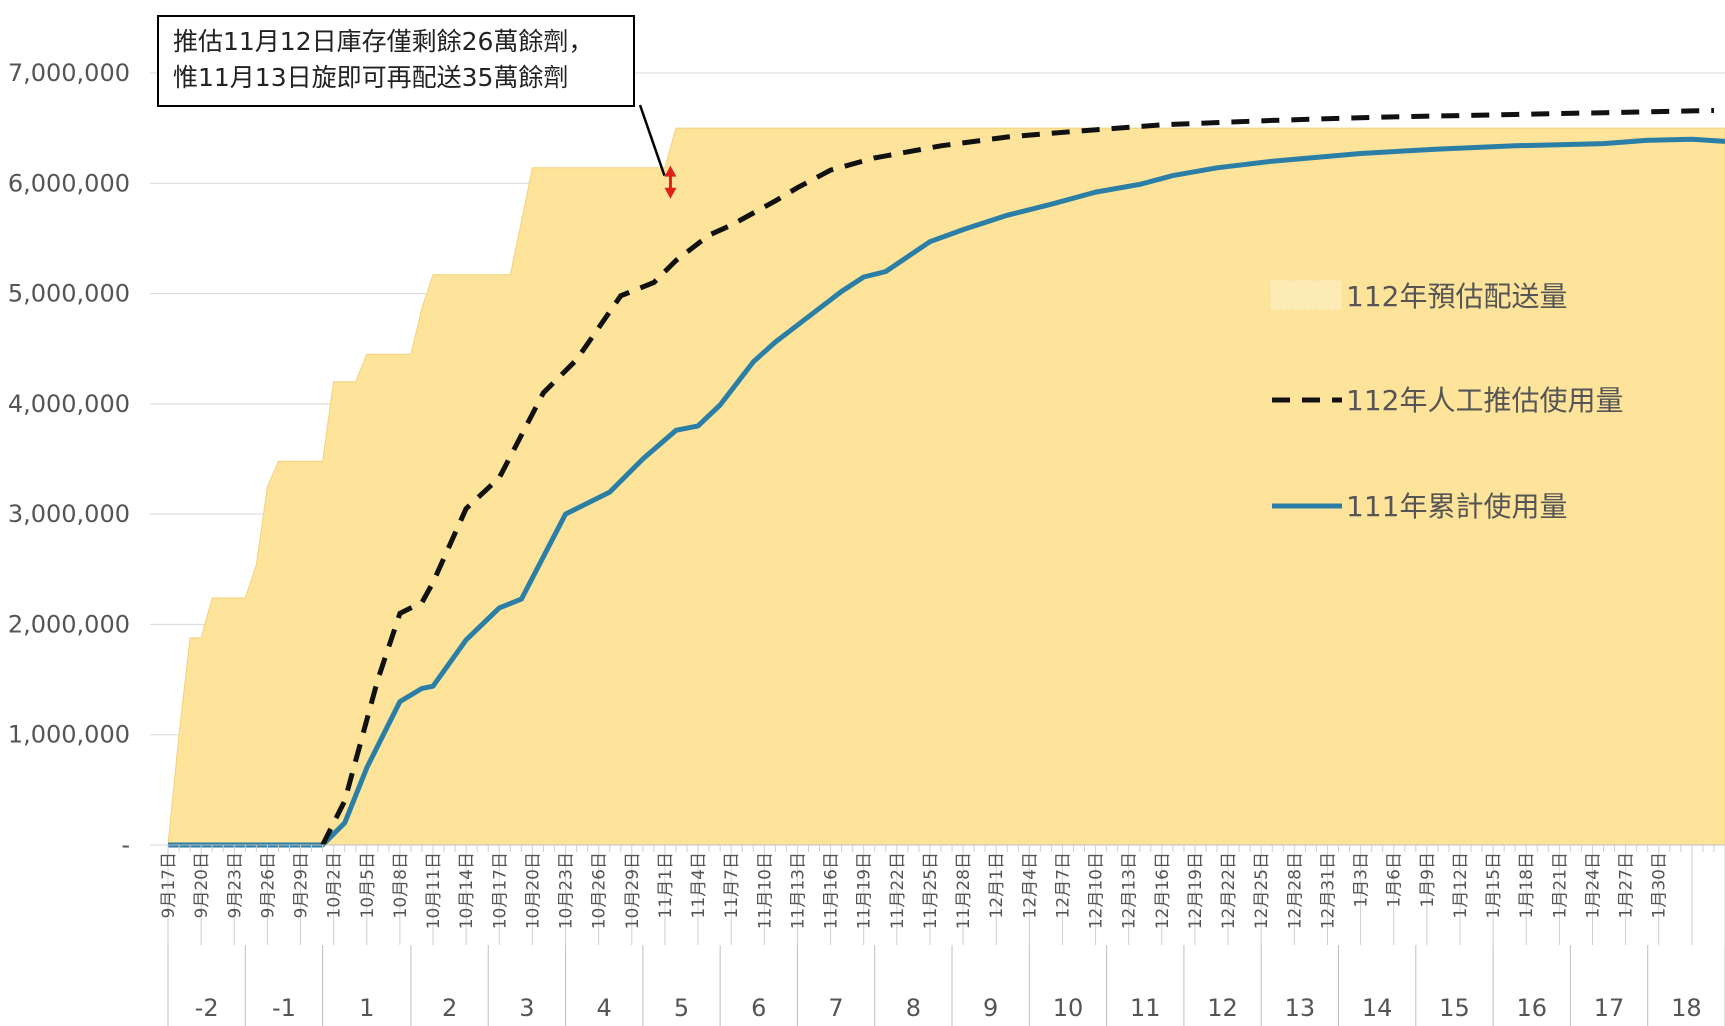 Image resolution: width=1725 pixels, height=1026 pixels. What do you see at coordinates (268, 885) in the screenshot?
I see `x-tick-label: 9月26日` at bounding box center [268, 885].